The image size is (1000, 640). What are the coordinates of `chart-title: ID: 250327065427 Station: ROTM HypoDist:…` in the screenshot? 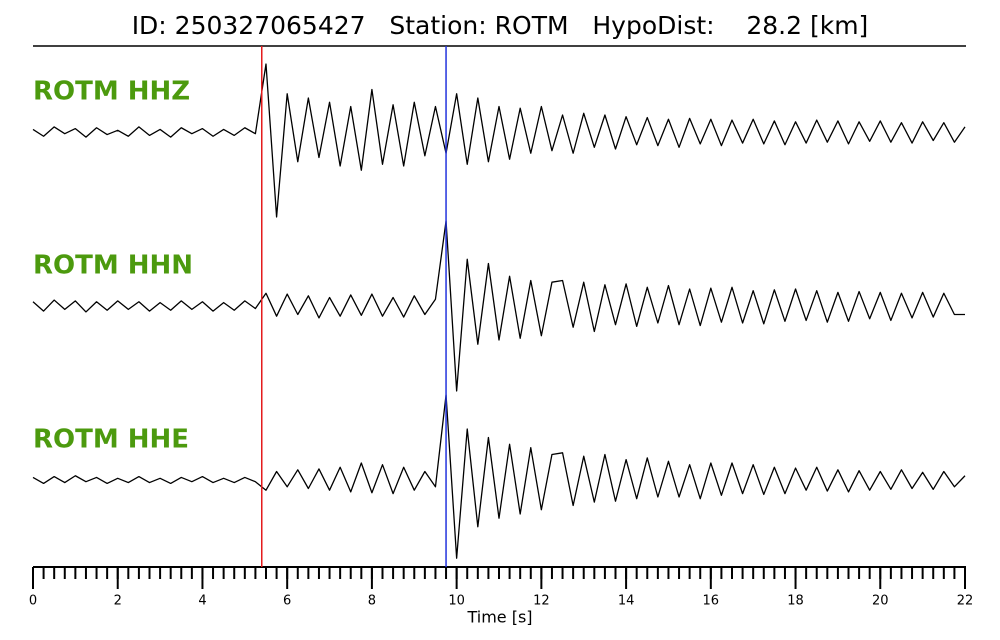 It's located at (500, 25).